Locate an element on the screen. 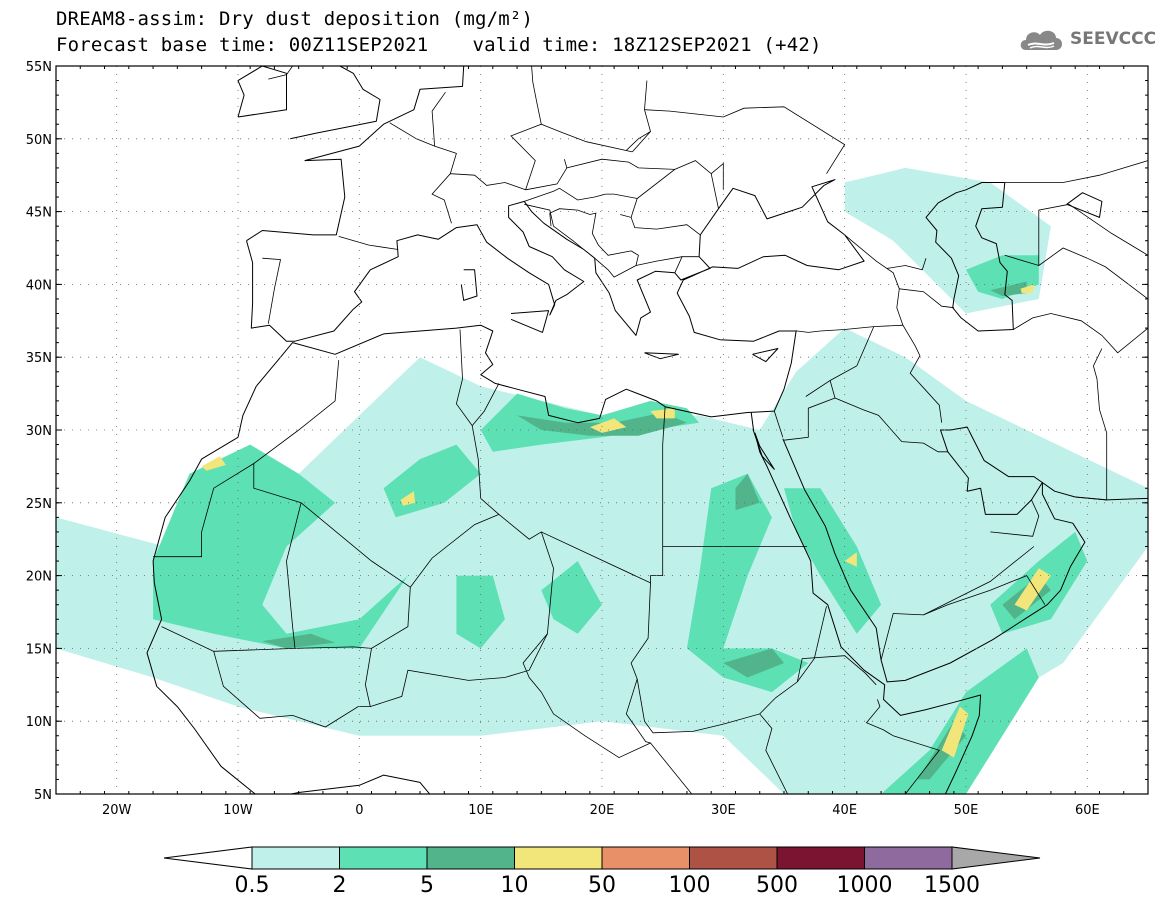 The image size is (1165, 907). colorbar-label: 5 is located at coordinates (427, 885).